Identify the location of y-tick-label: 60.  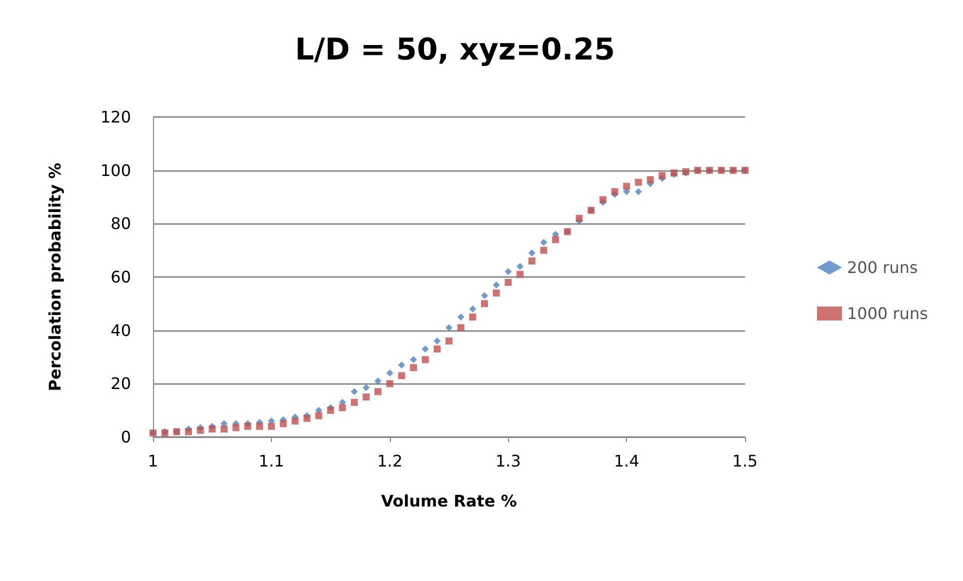
(120, 277).